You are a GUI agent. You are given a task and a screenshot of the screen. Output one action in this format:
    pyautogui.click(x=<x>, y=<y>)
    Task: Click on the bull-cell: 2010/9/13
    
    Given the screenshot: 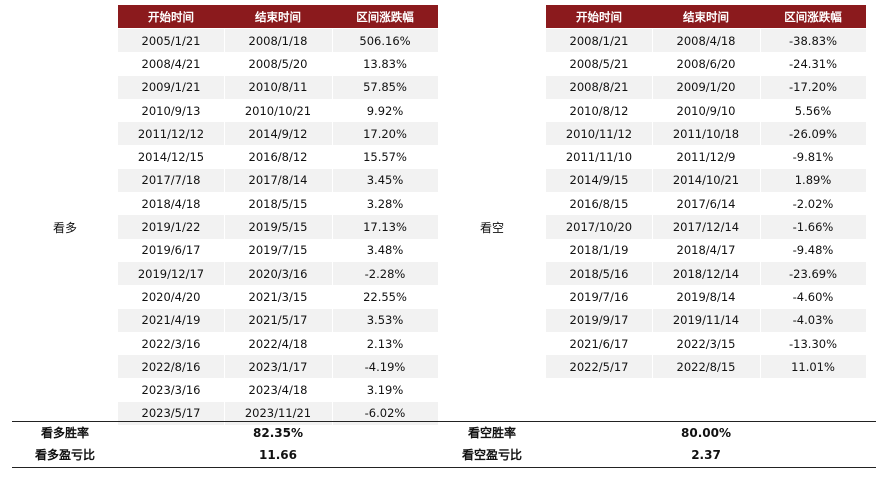 What is the action you would take?
    pyautogui.click(x=171, y=110)
    